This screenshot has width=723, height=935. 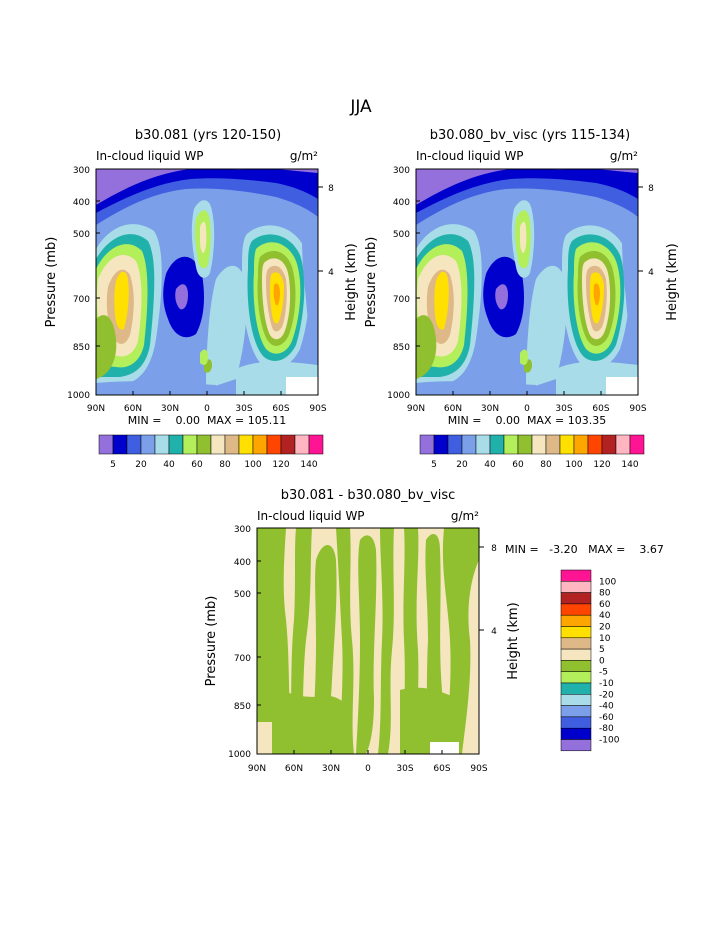 What do you see at coordinates (244, 642) in the screenshot?
I see `panel-c-yticks: 300 400 500 700 850 1000` at bounding box center [244, 642].